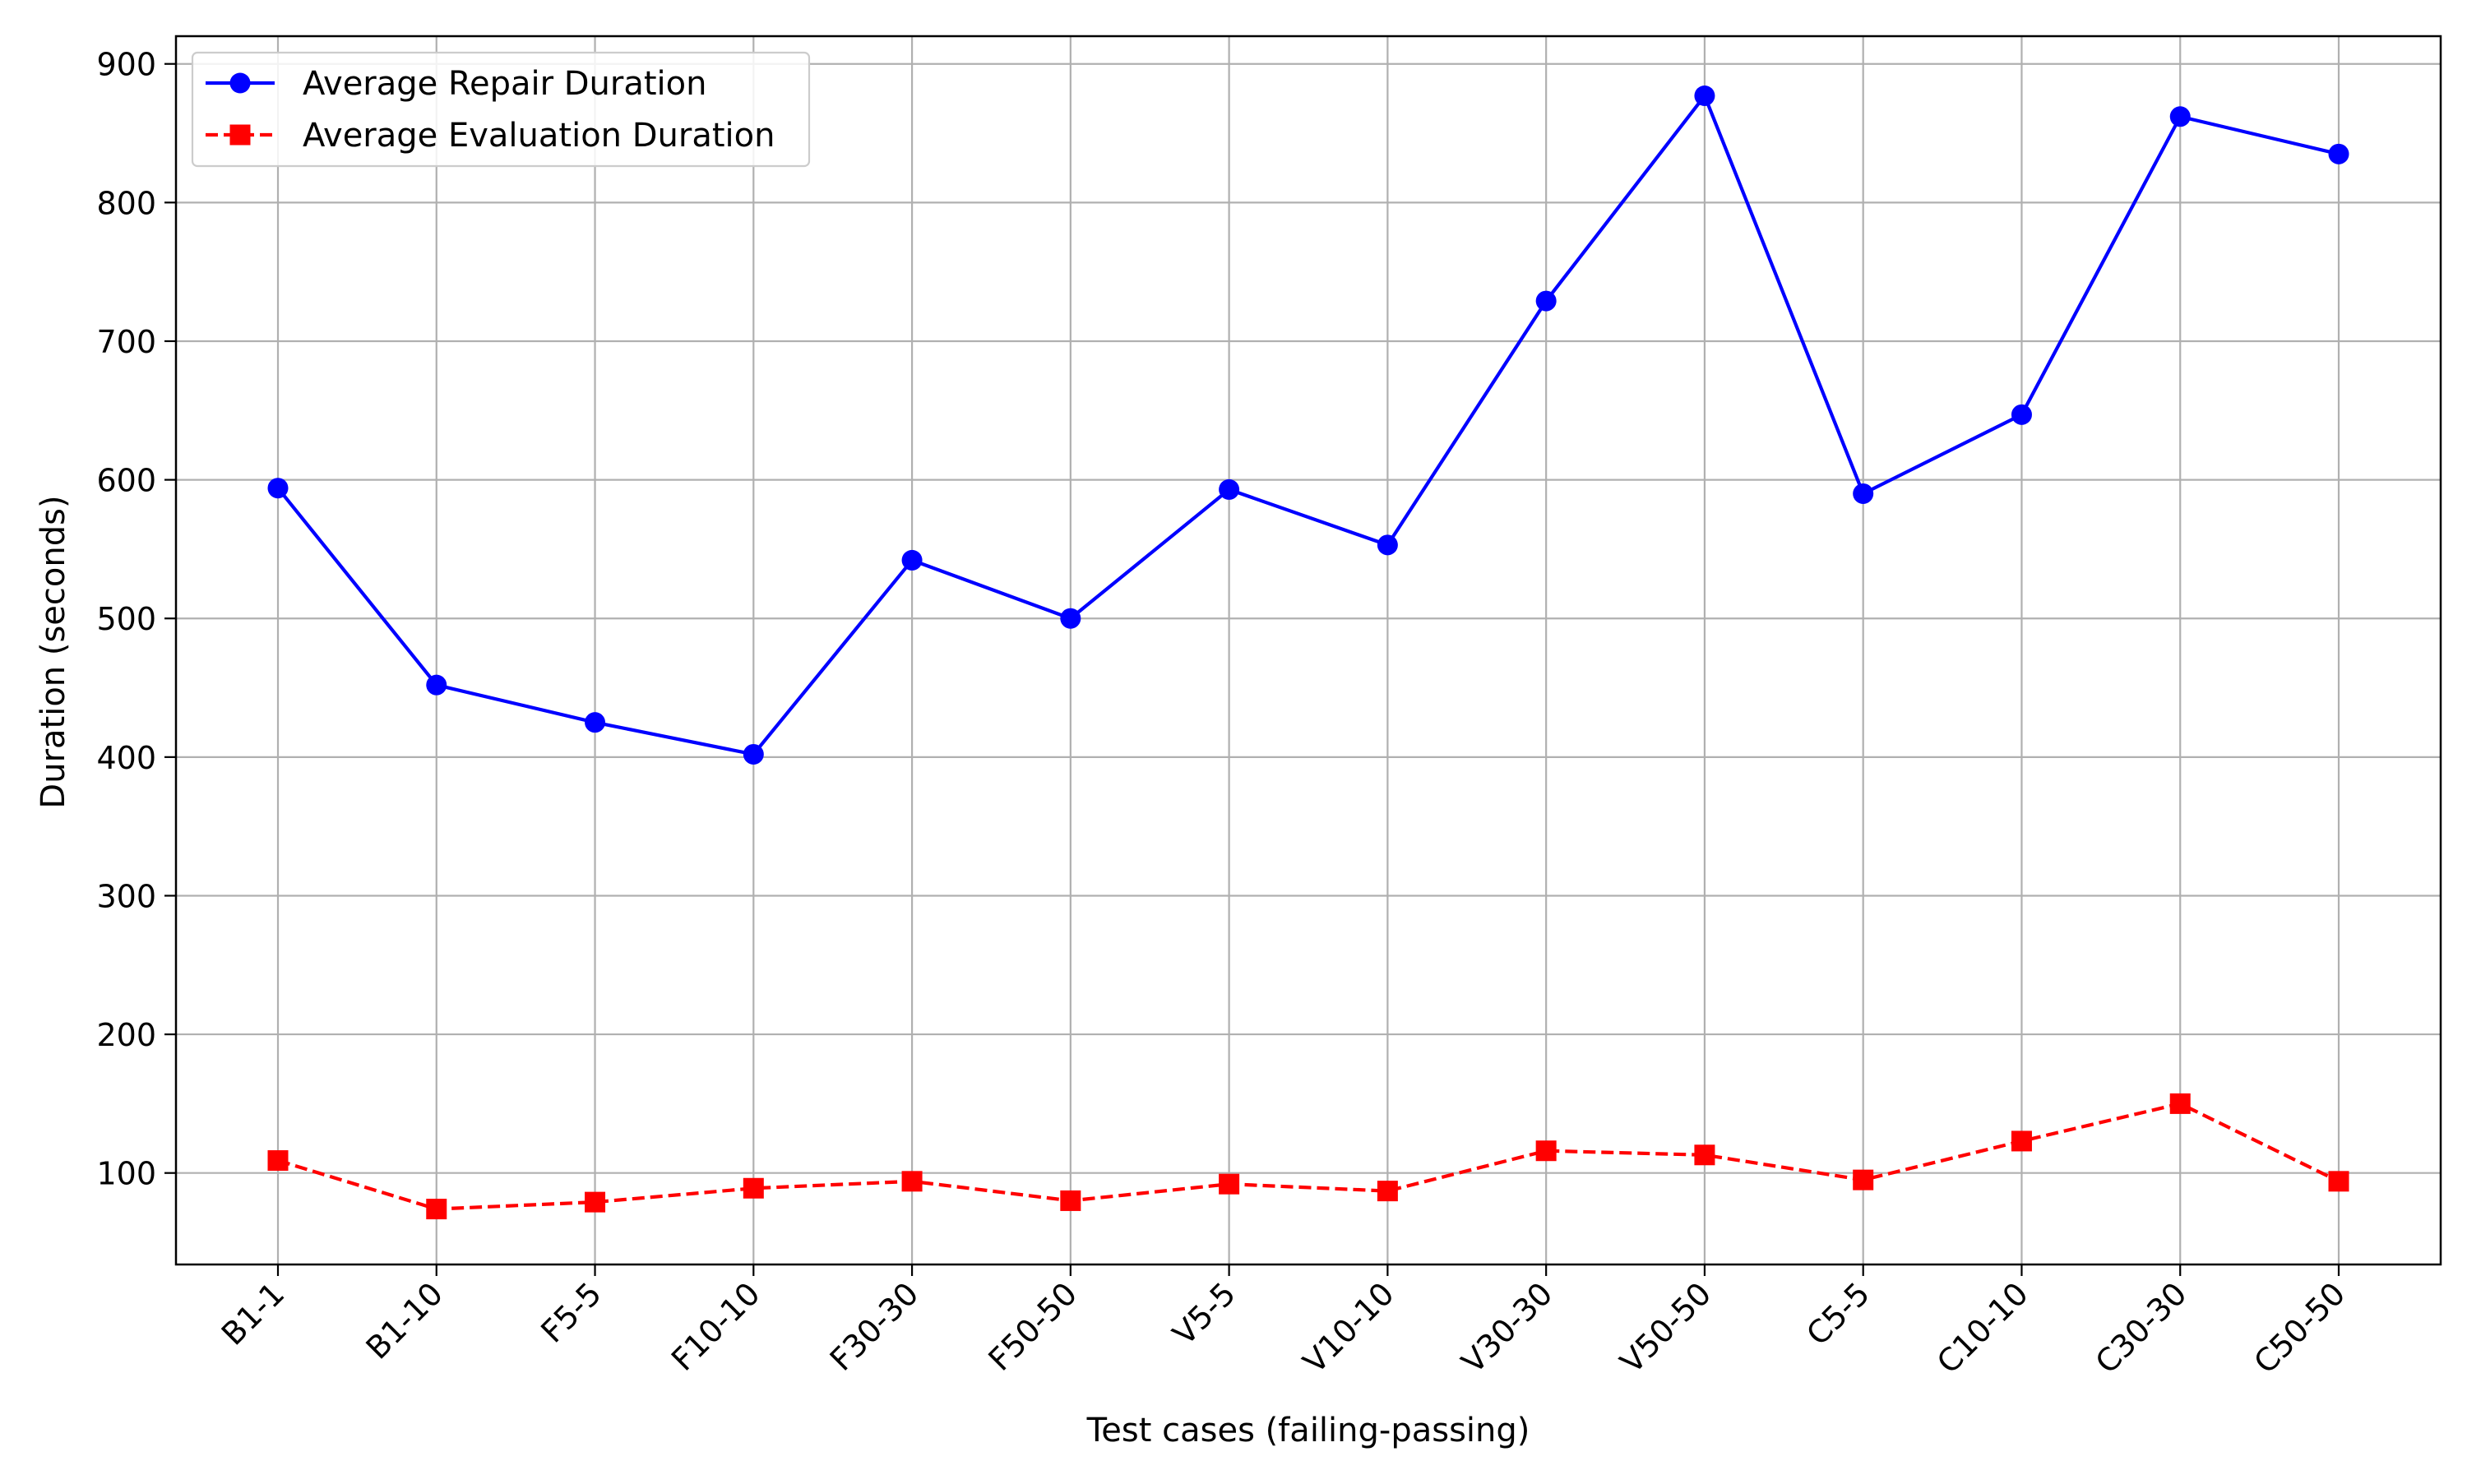  Describe the element at coordinates (126, 619) in the screenshot. I see `y-tick-label: 500` at that location.